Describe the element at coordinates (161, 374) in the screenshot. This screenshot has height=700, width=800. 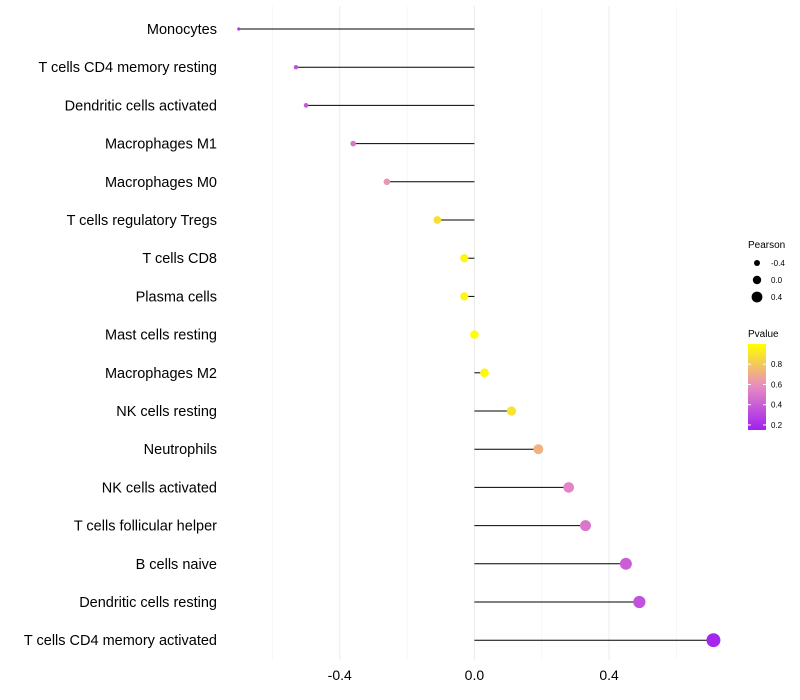
I see `category-label: Macrophages M2` at that location.